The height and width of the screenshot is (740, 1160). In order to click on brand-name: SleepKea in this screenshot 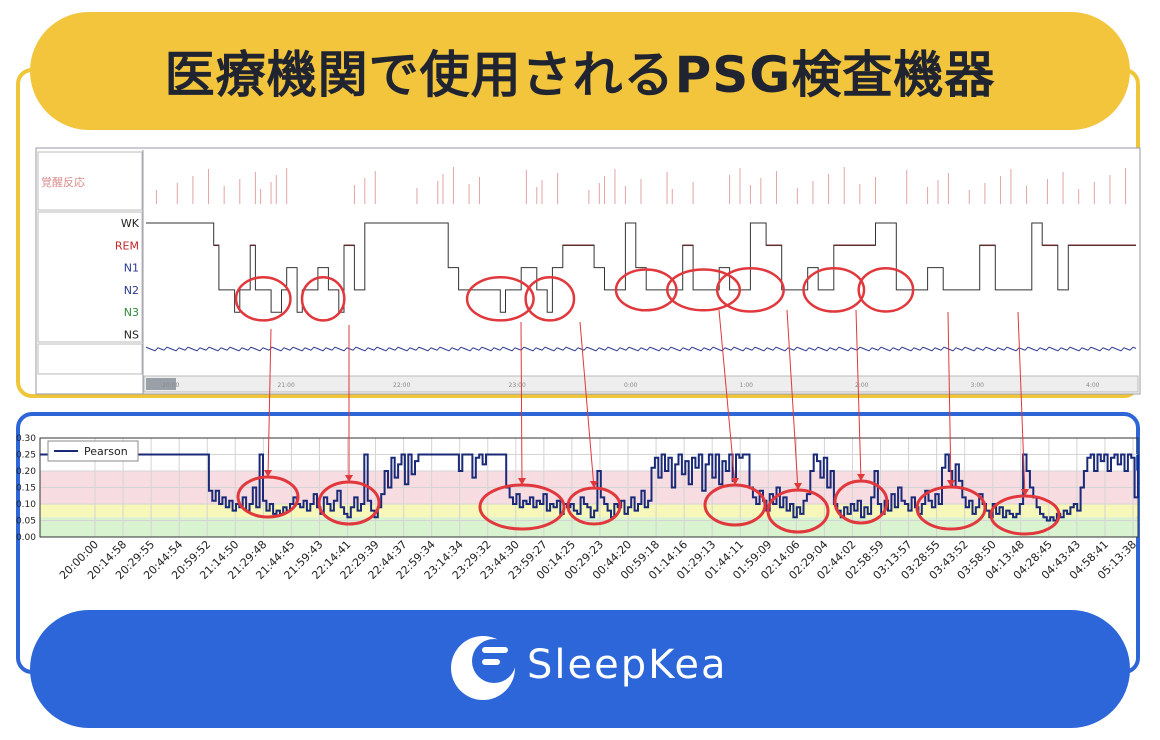, I will do `click(627, 665)`.